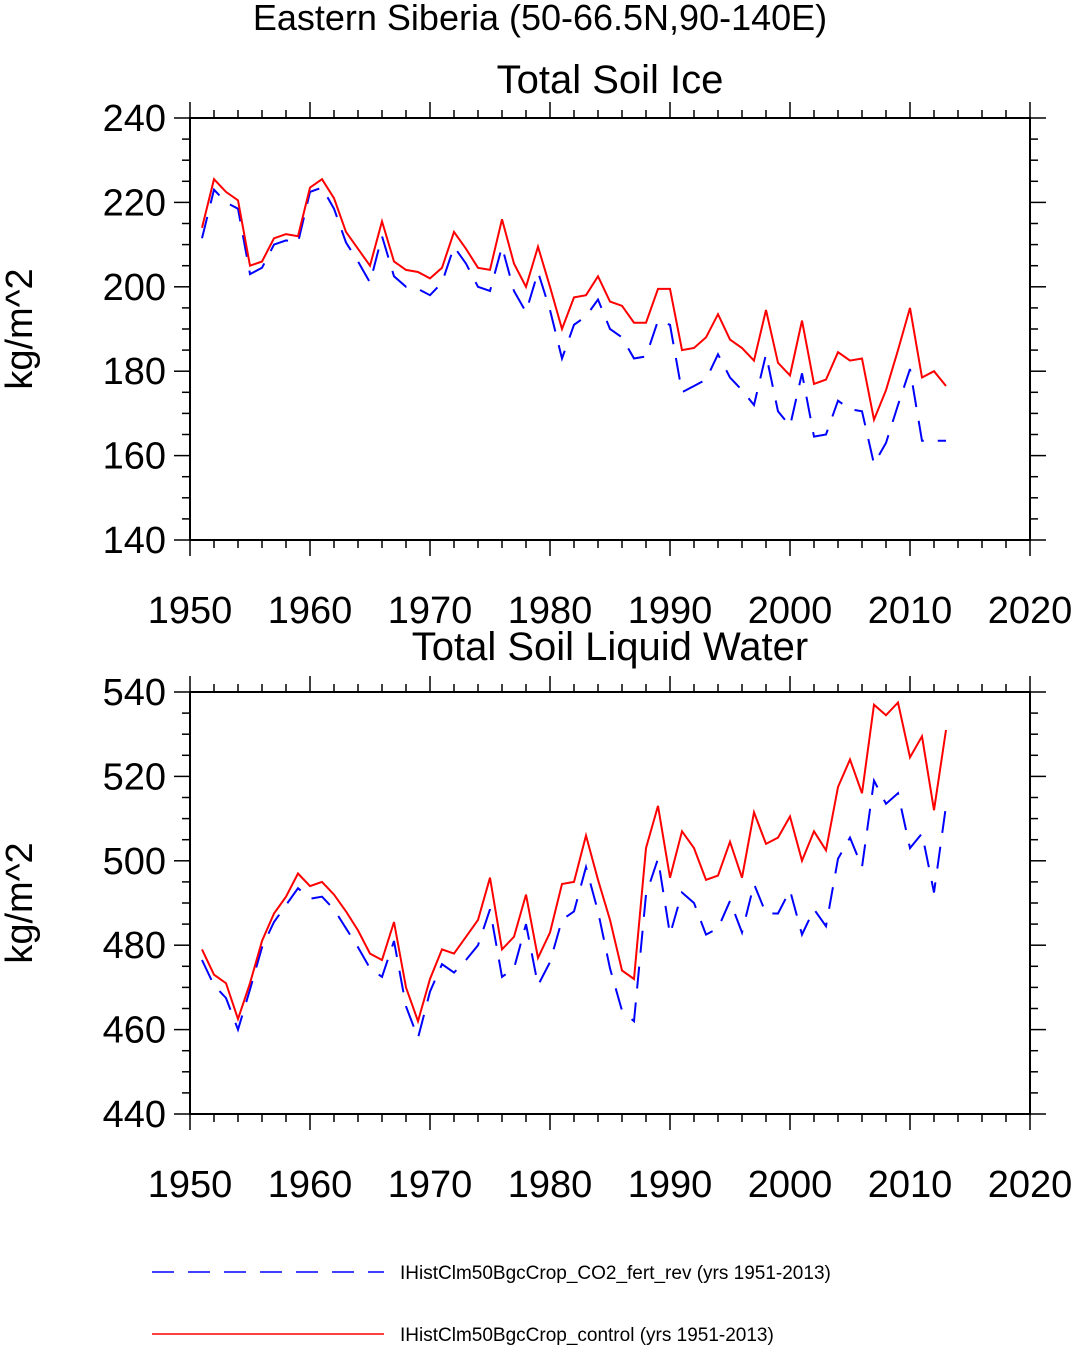 Image resolution: width=1080 pixels, height=1348 pixels. Describe the element at coordinates (134, 203) in the screenshot. I see `y-tick-label: 220` at that location.